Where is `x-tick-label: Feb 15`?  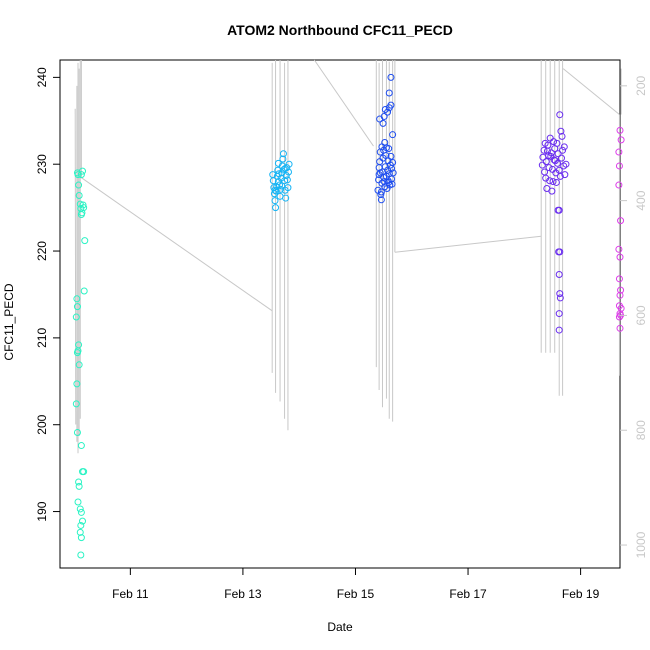
x-tick-label: Feb 15 is located at coordinates (356, 594).